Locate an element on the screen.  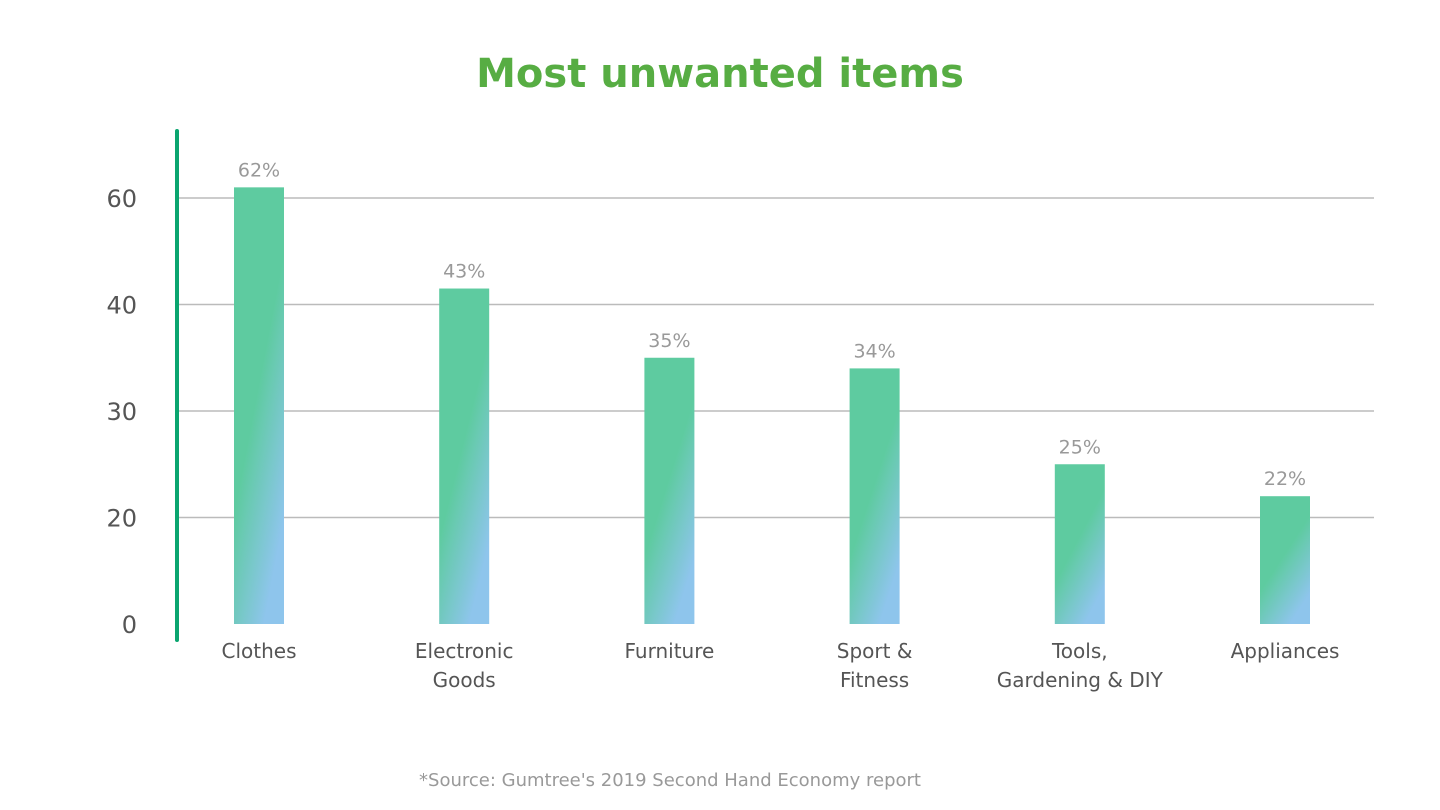
data-label: 62% is located at coordinates (259, 170).